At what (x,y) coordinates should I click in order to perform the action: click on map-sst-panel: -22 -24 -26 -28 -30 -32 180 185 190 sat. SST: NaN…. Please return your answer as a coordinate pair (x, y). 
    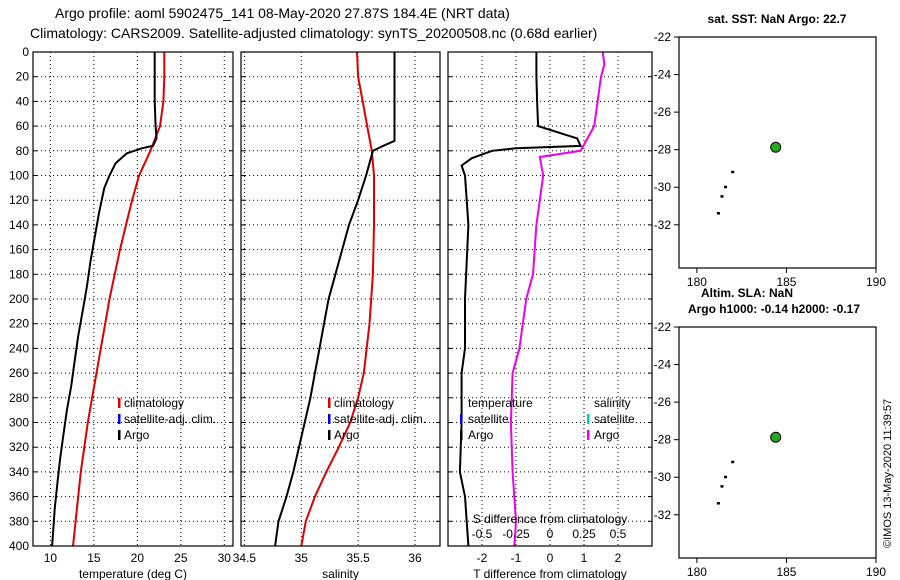
    Looking at the image, I should click on (770, 150).